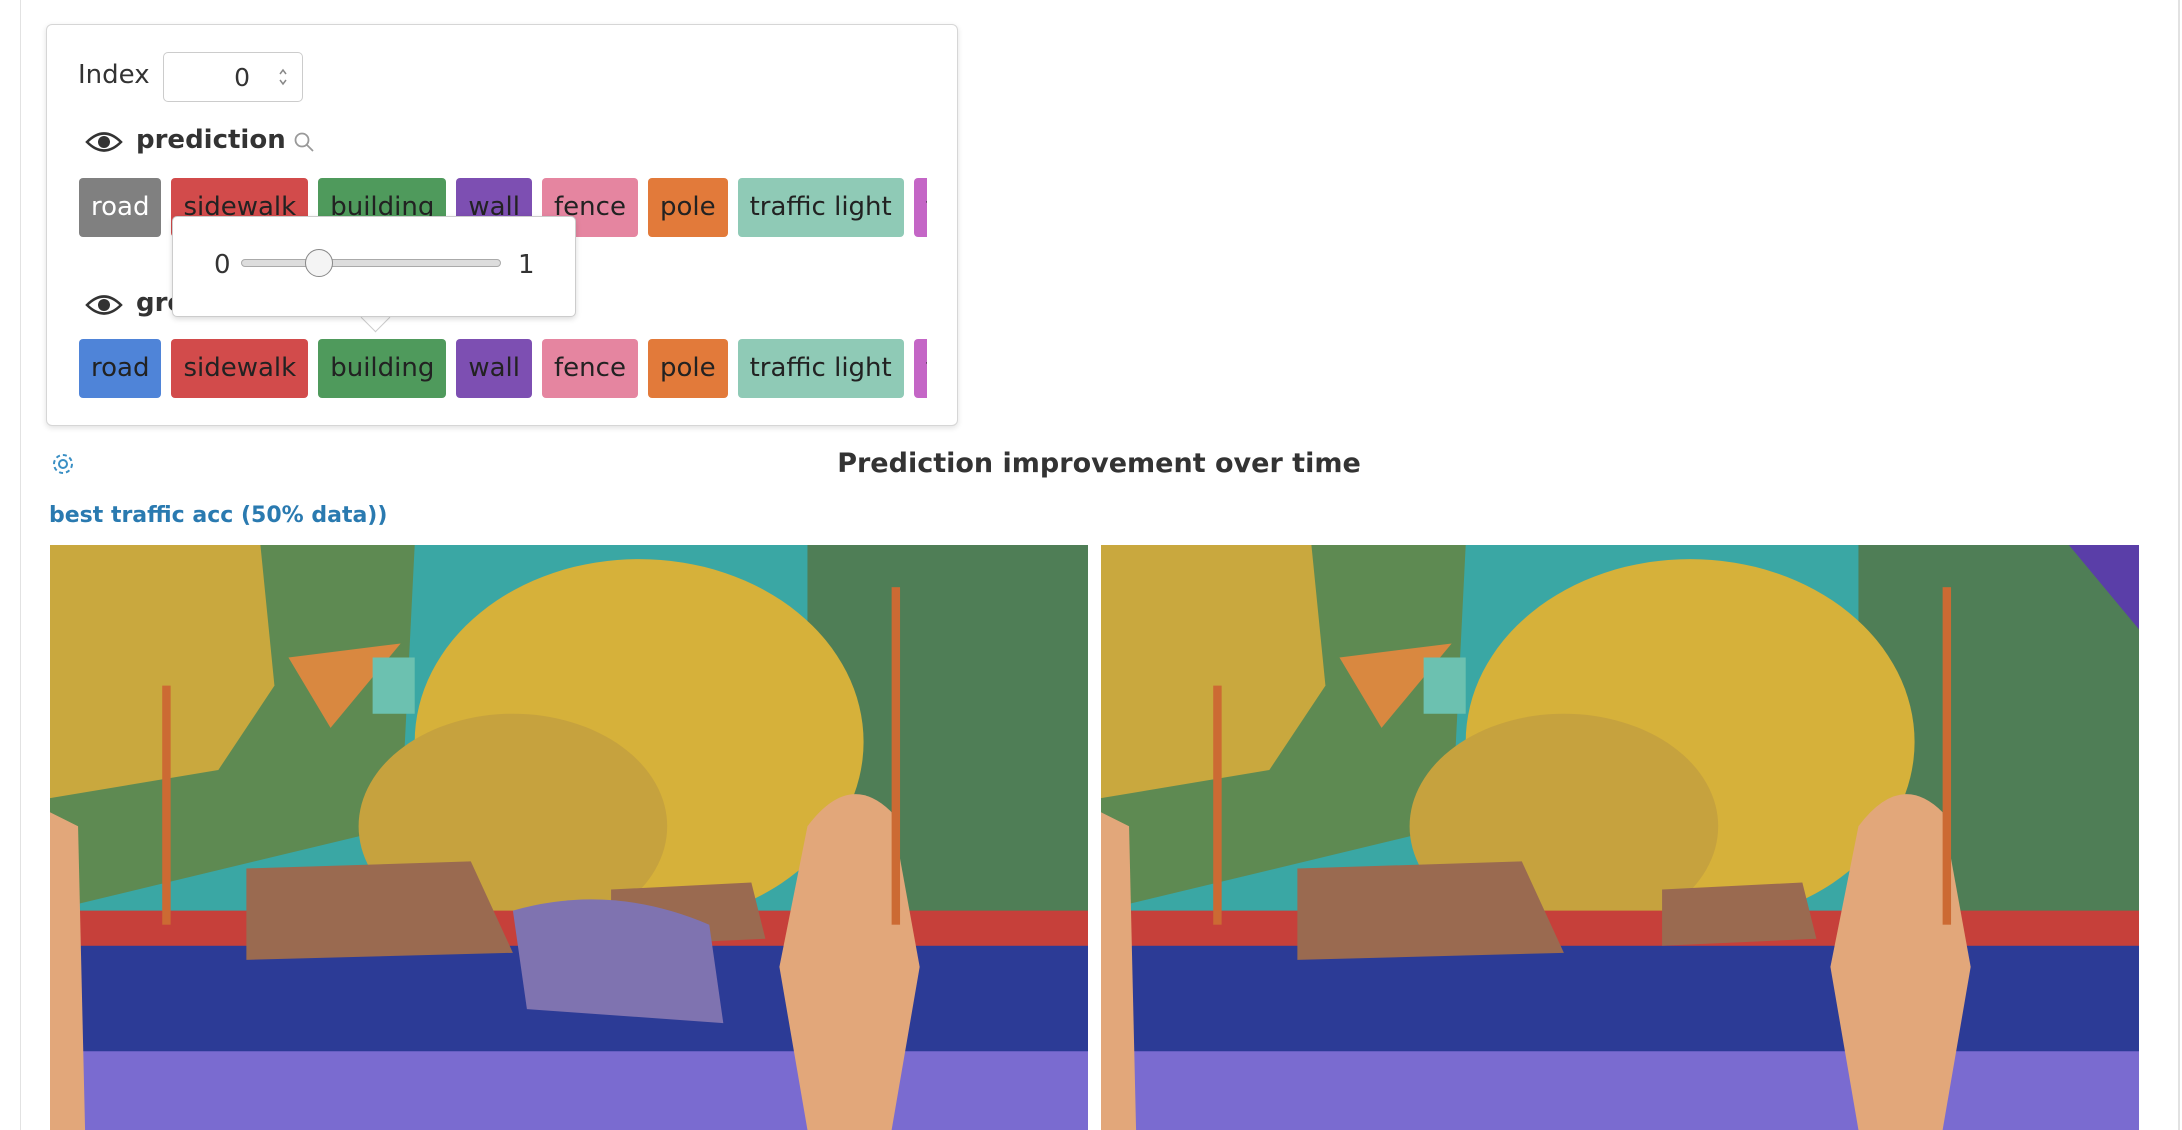 The height and width of the screenshot is (1130, 2182). I want to click on search-icon, so click(304, 142).